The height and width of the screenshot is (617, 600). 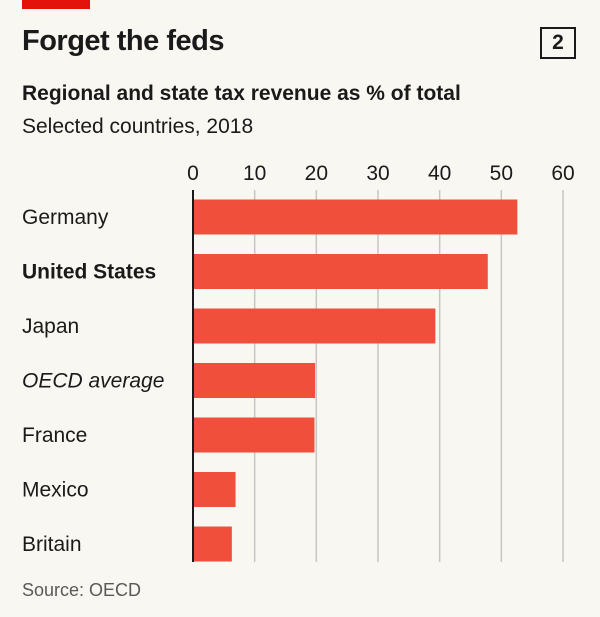 I want to click on source-note: Source: OECD, so click(x=82, y=590).